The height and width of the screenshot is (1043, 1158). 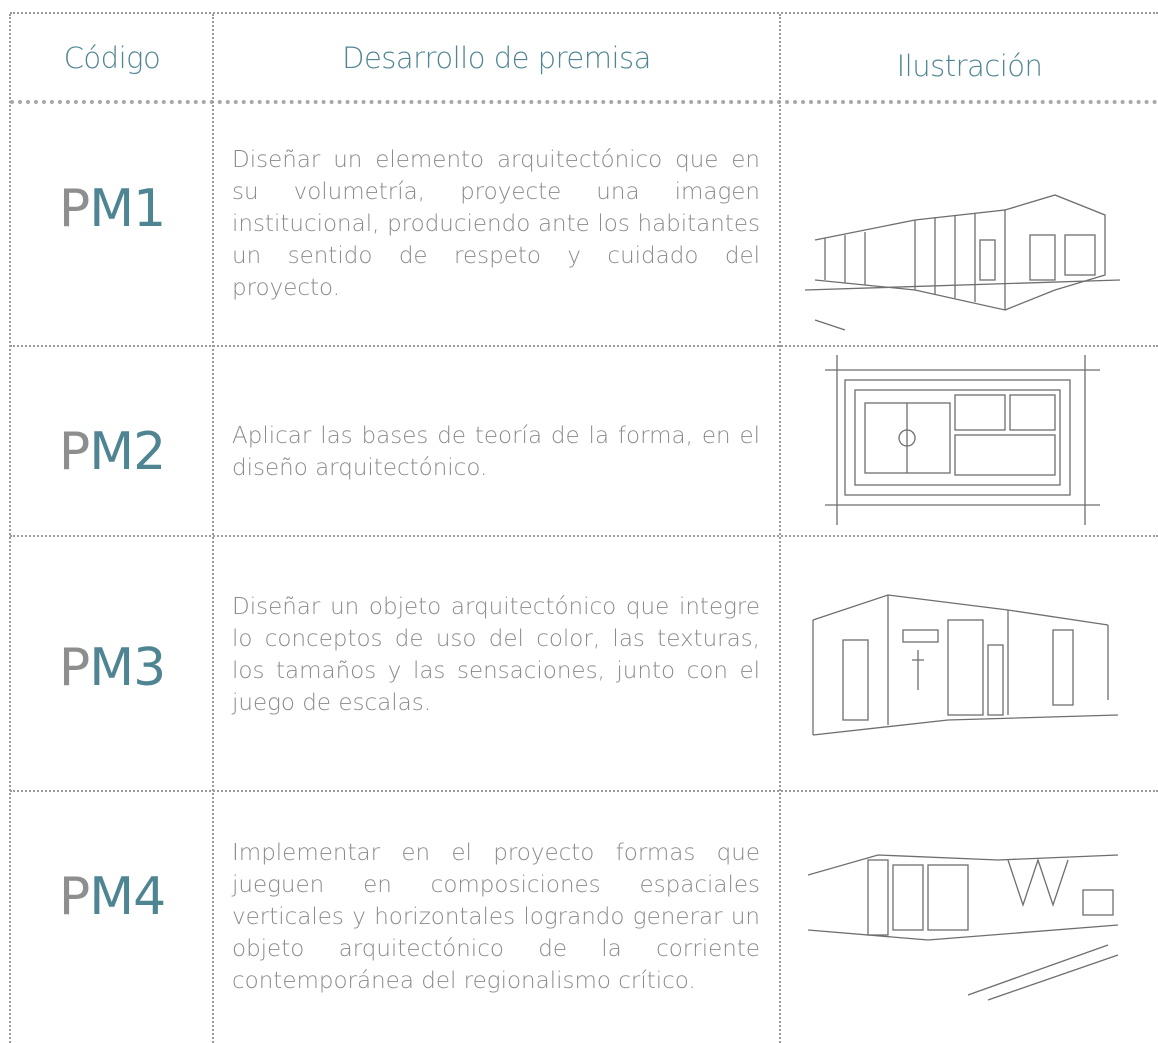 I want to click on code-part: M2, so click(x=127, y=452).